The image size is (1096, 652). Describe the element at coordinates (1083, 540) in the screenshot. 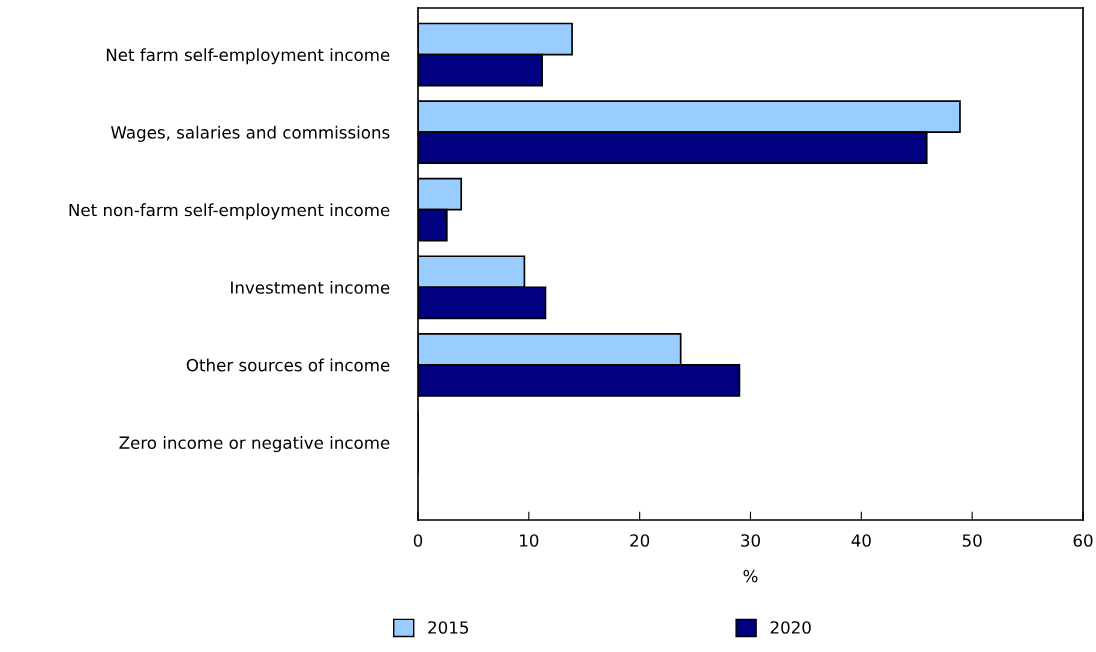

I see `x-tick-label: 60` at that location.